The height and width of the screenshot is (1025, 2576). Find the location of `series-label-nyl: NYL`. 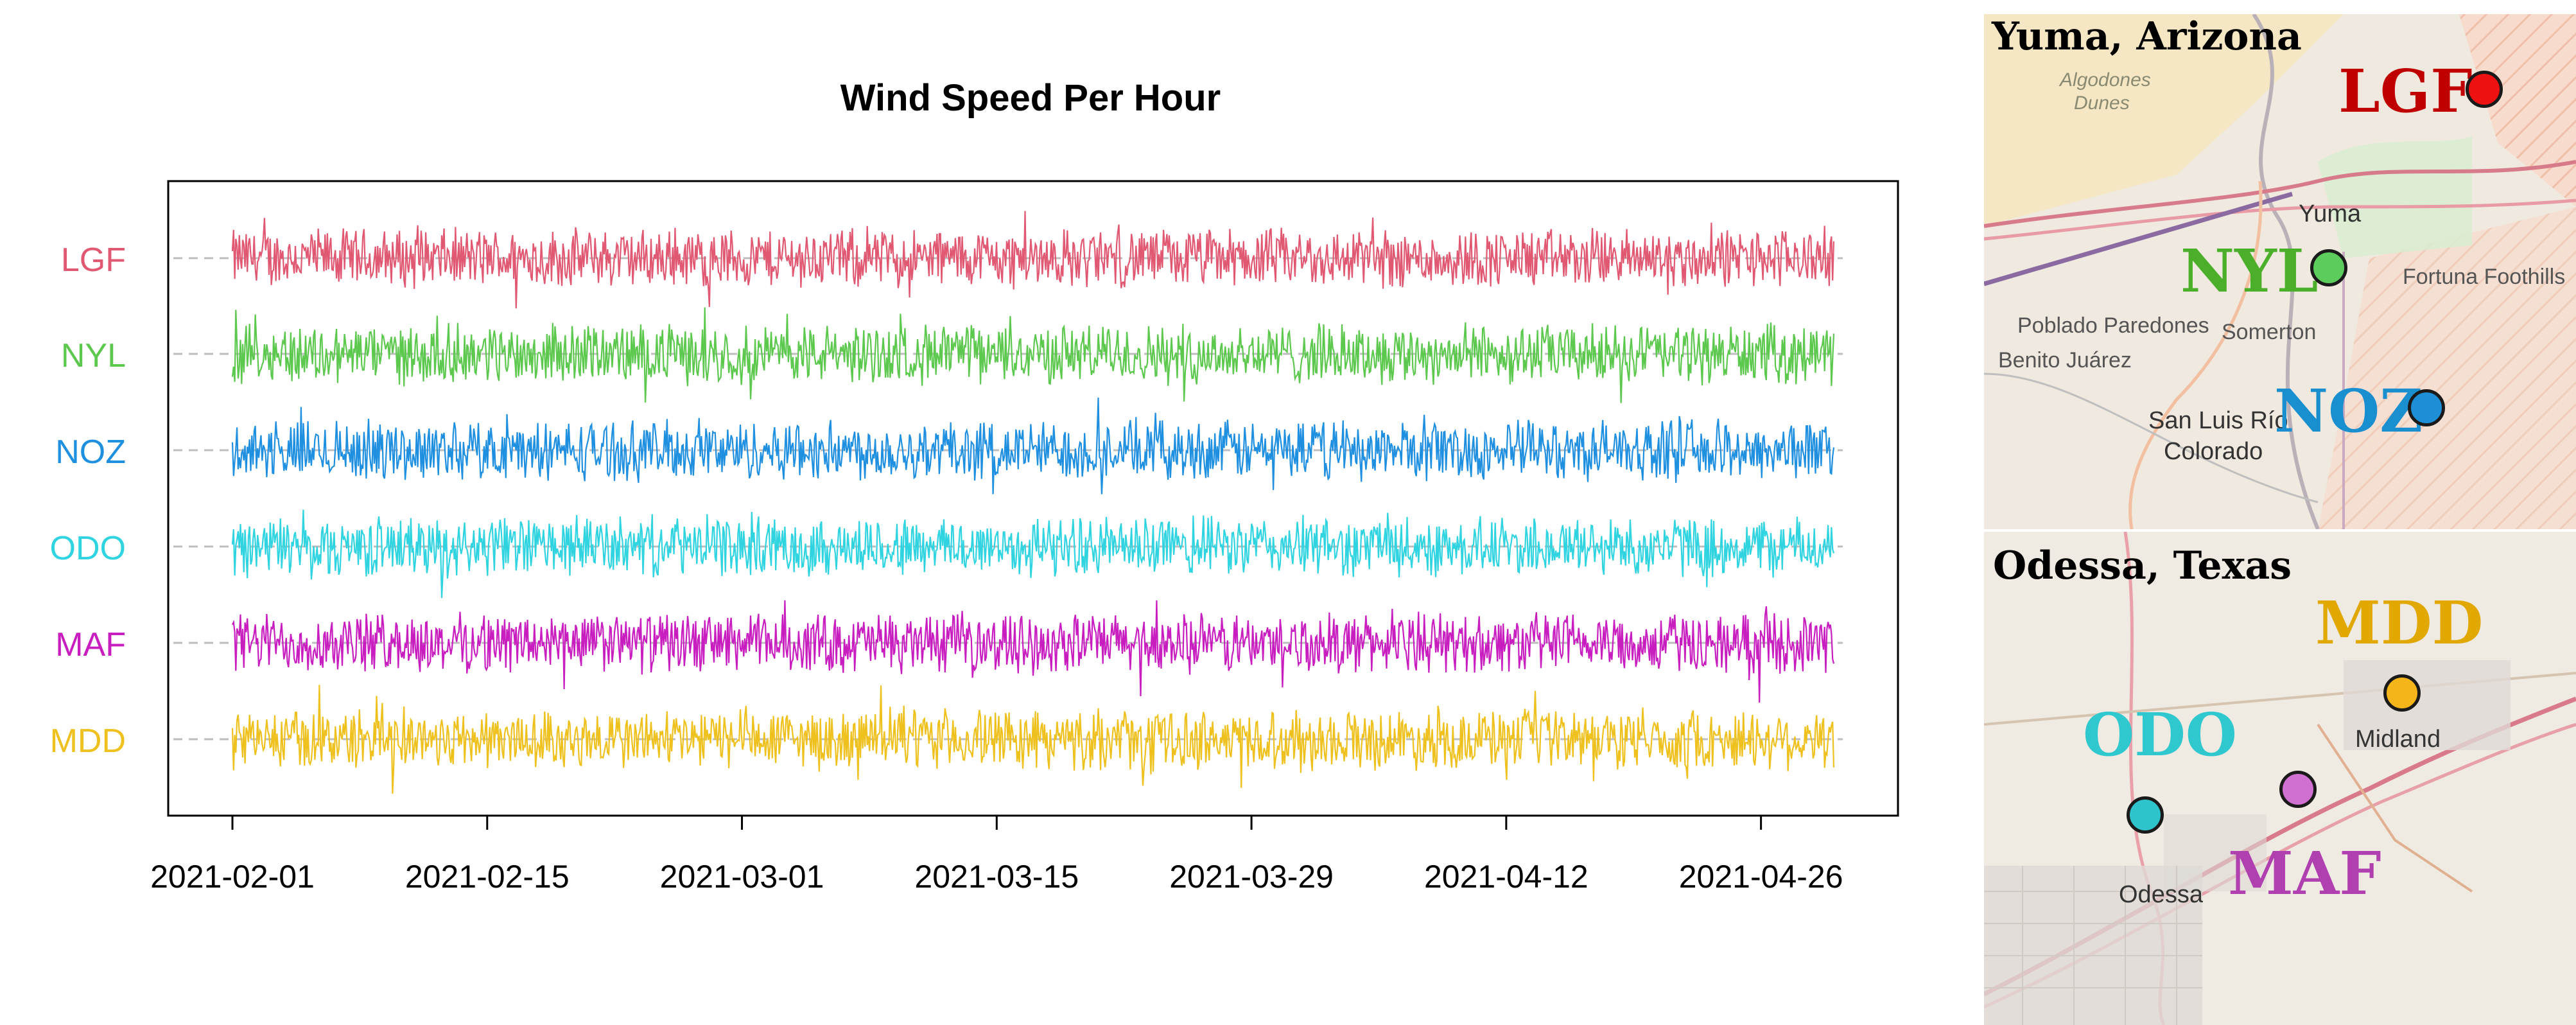

series-label-nyl: NYL is located at coordinates (93, 355).